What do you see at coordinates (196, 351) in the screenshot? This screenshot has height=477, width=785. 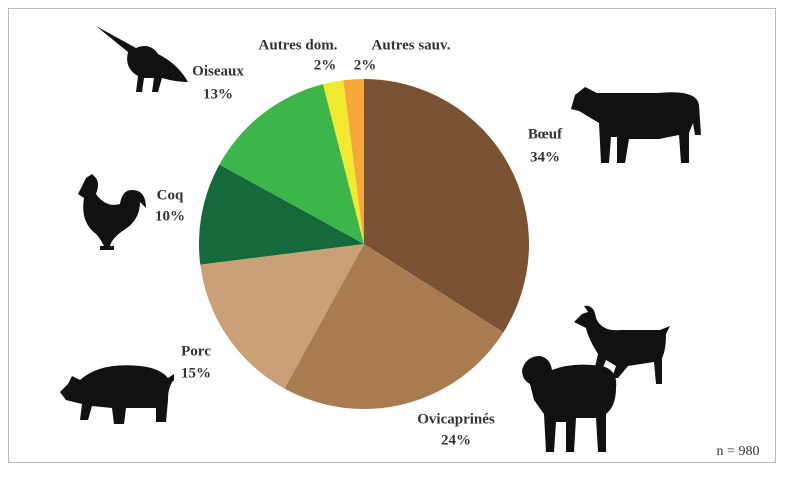 I see `slice-label: Porc` at bounding box center [196, 351].